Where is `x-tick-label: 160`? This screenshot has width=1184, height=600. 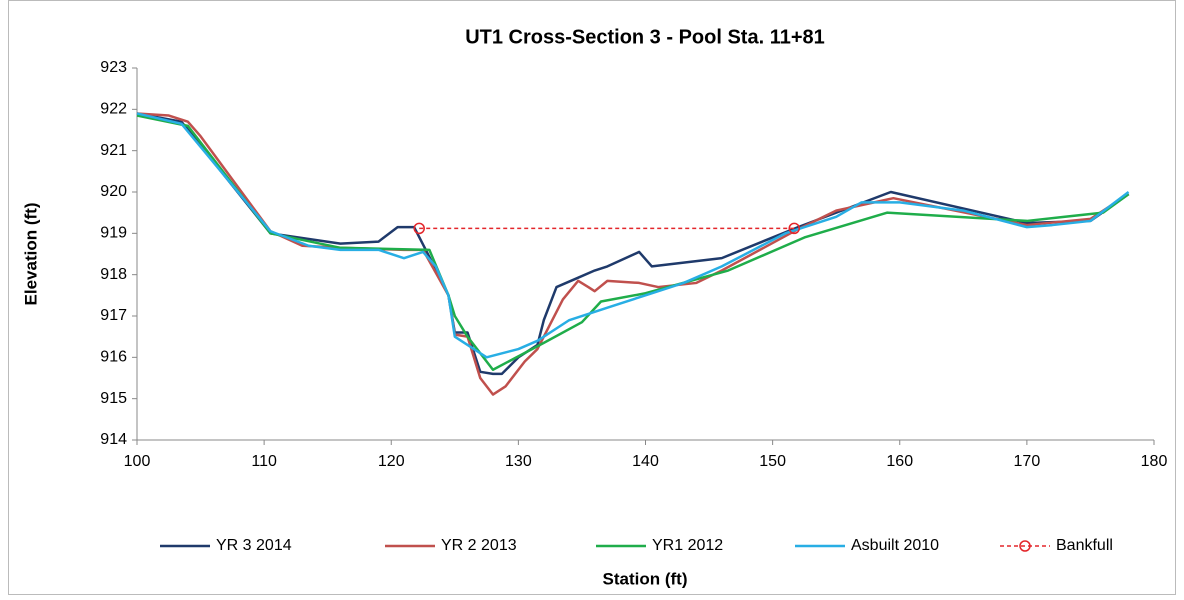
x-tick-label: 160 is located at coordinates (899, 461).